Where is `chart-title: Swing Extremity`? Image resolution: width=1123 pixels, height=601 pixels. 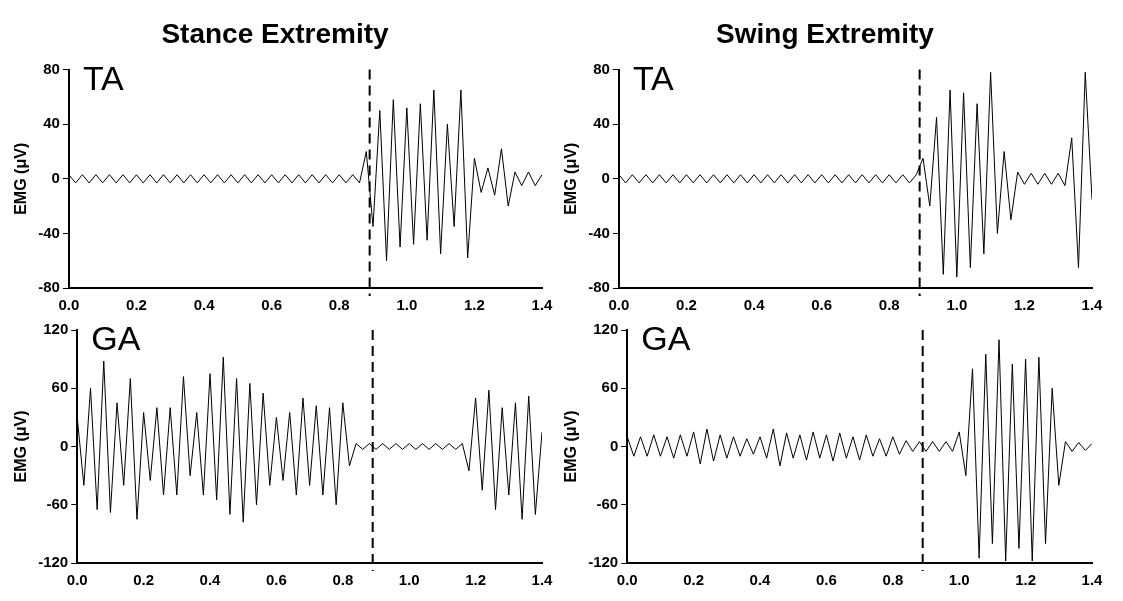
chart-title: Swing Extremity is located at coordinates (825, 33).